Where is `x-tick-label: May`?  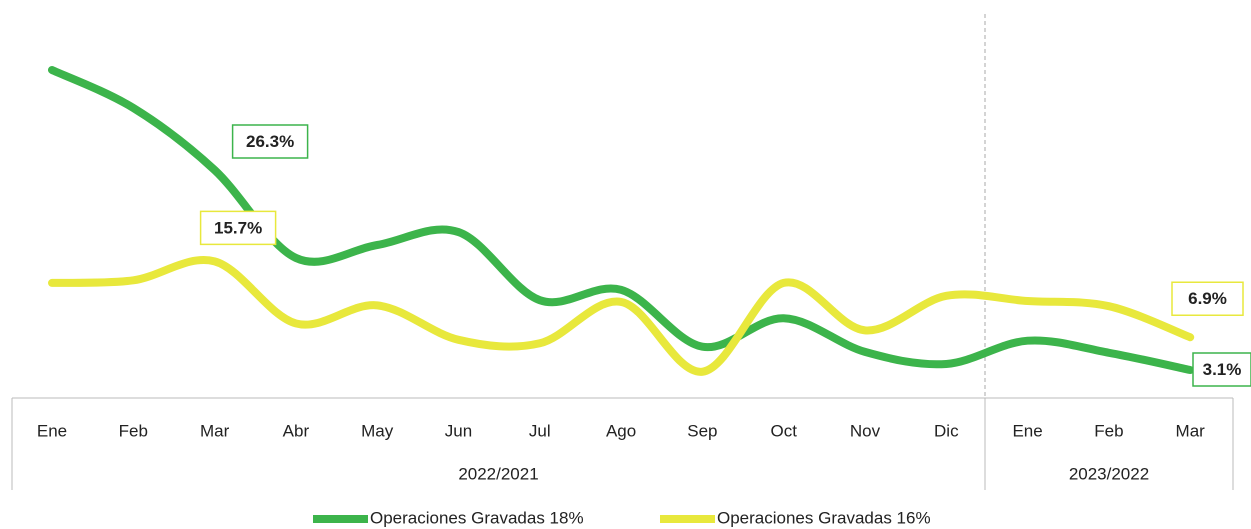 x-tick-label: May is located at coordinates (377, 430).